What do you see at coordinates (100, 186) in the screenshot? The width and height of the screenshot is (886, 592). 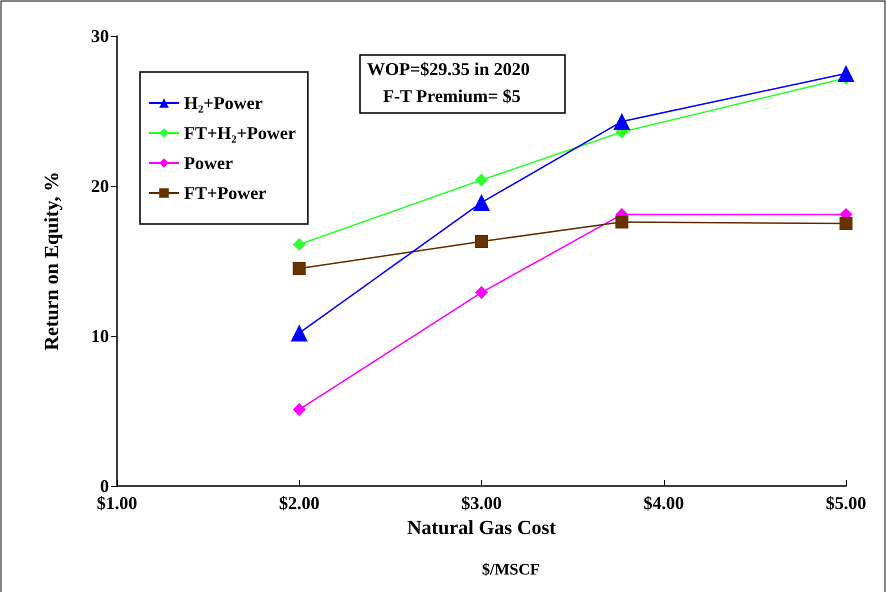 I see `y-tick-label: 20` at bounding box center [100, 186].